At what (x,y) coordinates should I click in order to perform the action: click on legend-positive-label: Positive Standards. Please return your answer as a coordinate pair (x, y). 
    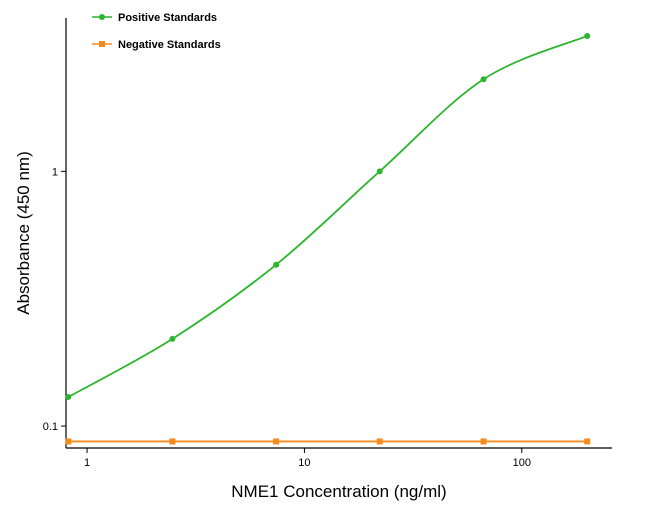
    Looking at the image, I should click on (167, 18).